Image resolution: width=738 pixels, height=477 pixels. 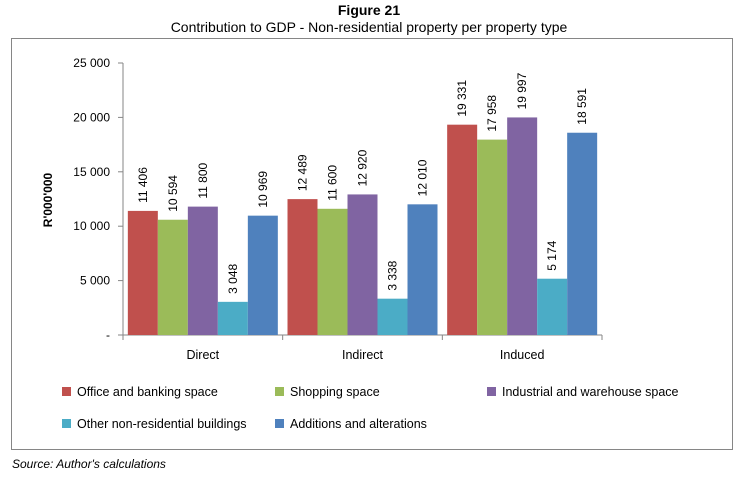 I want to click on legend-item: Additions and alterations, so click(x=351, y=424).